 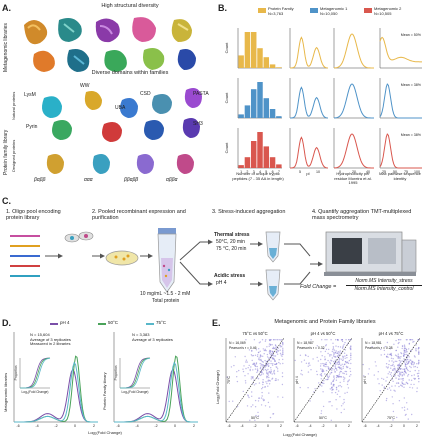 I want to click on panel-b-hist-bar, so click(x=266, y=157).